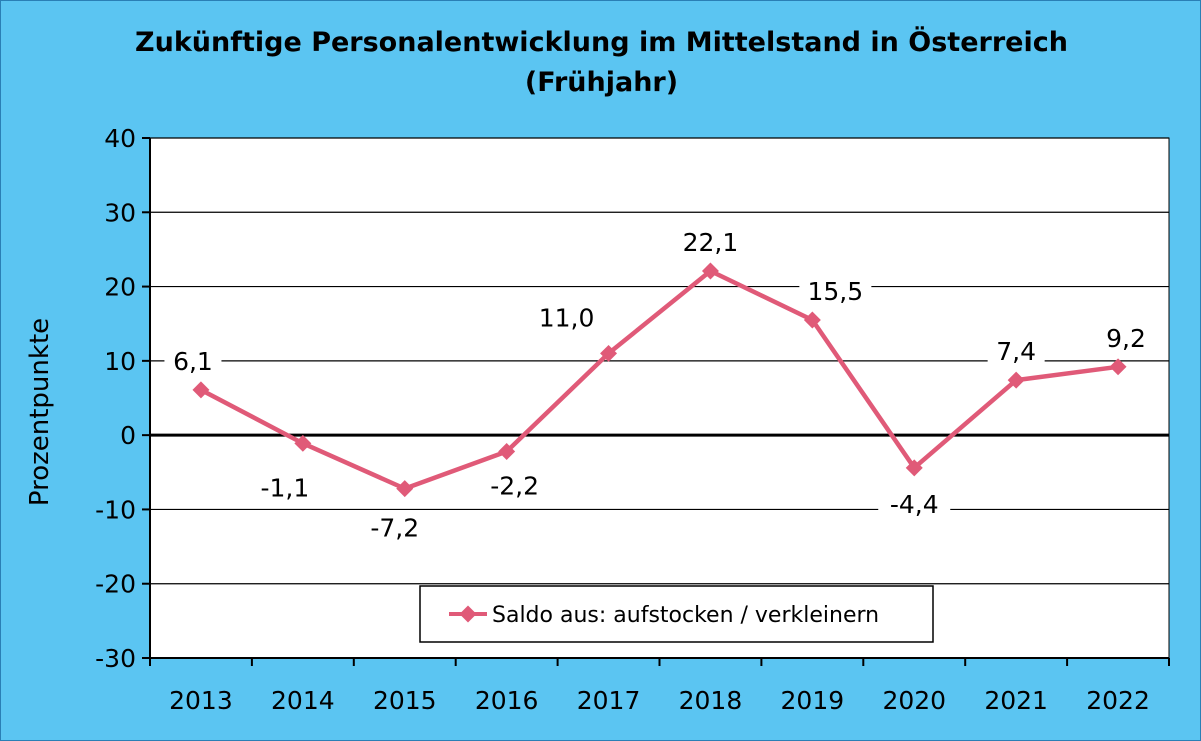 Image resolution: width=1201 pixels, height=741 pixels. I want to click on x-tick-label: 2014, so click(303, 700).